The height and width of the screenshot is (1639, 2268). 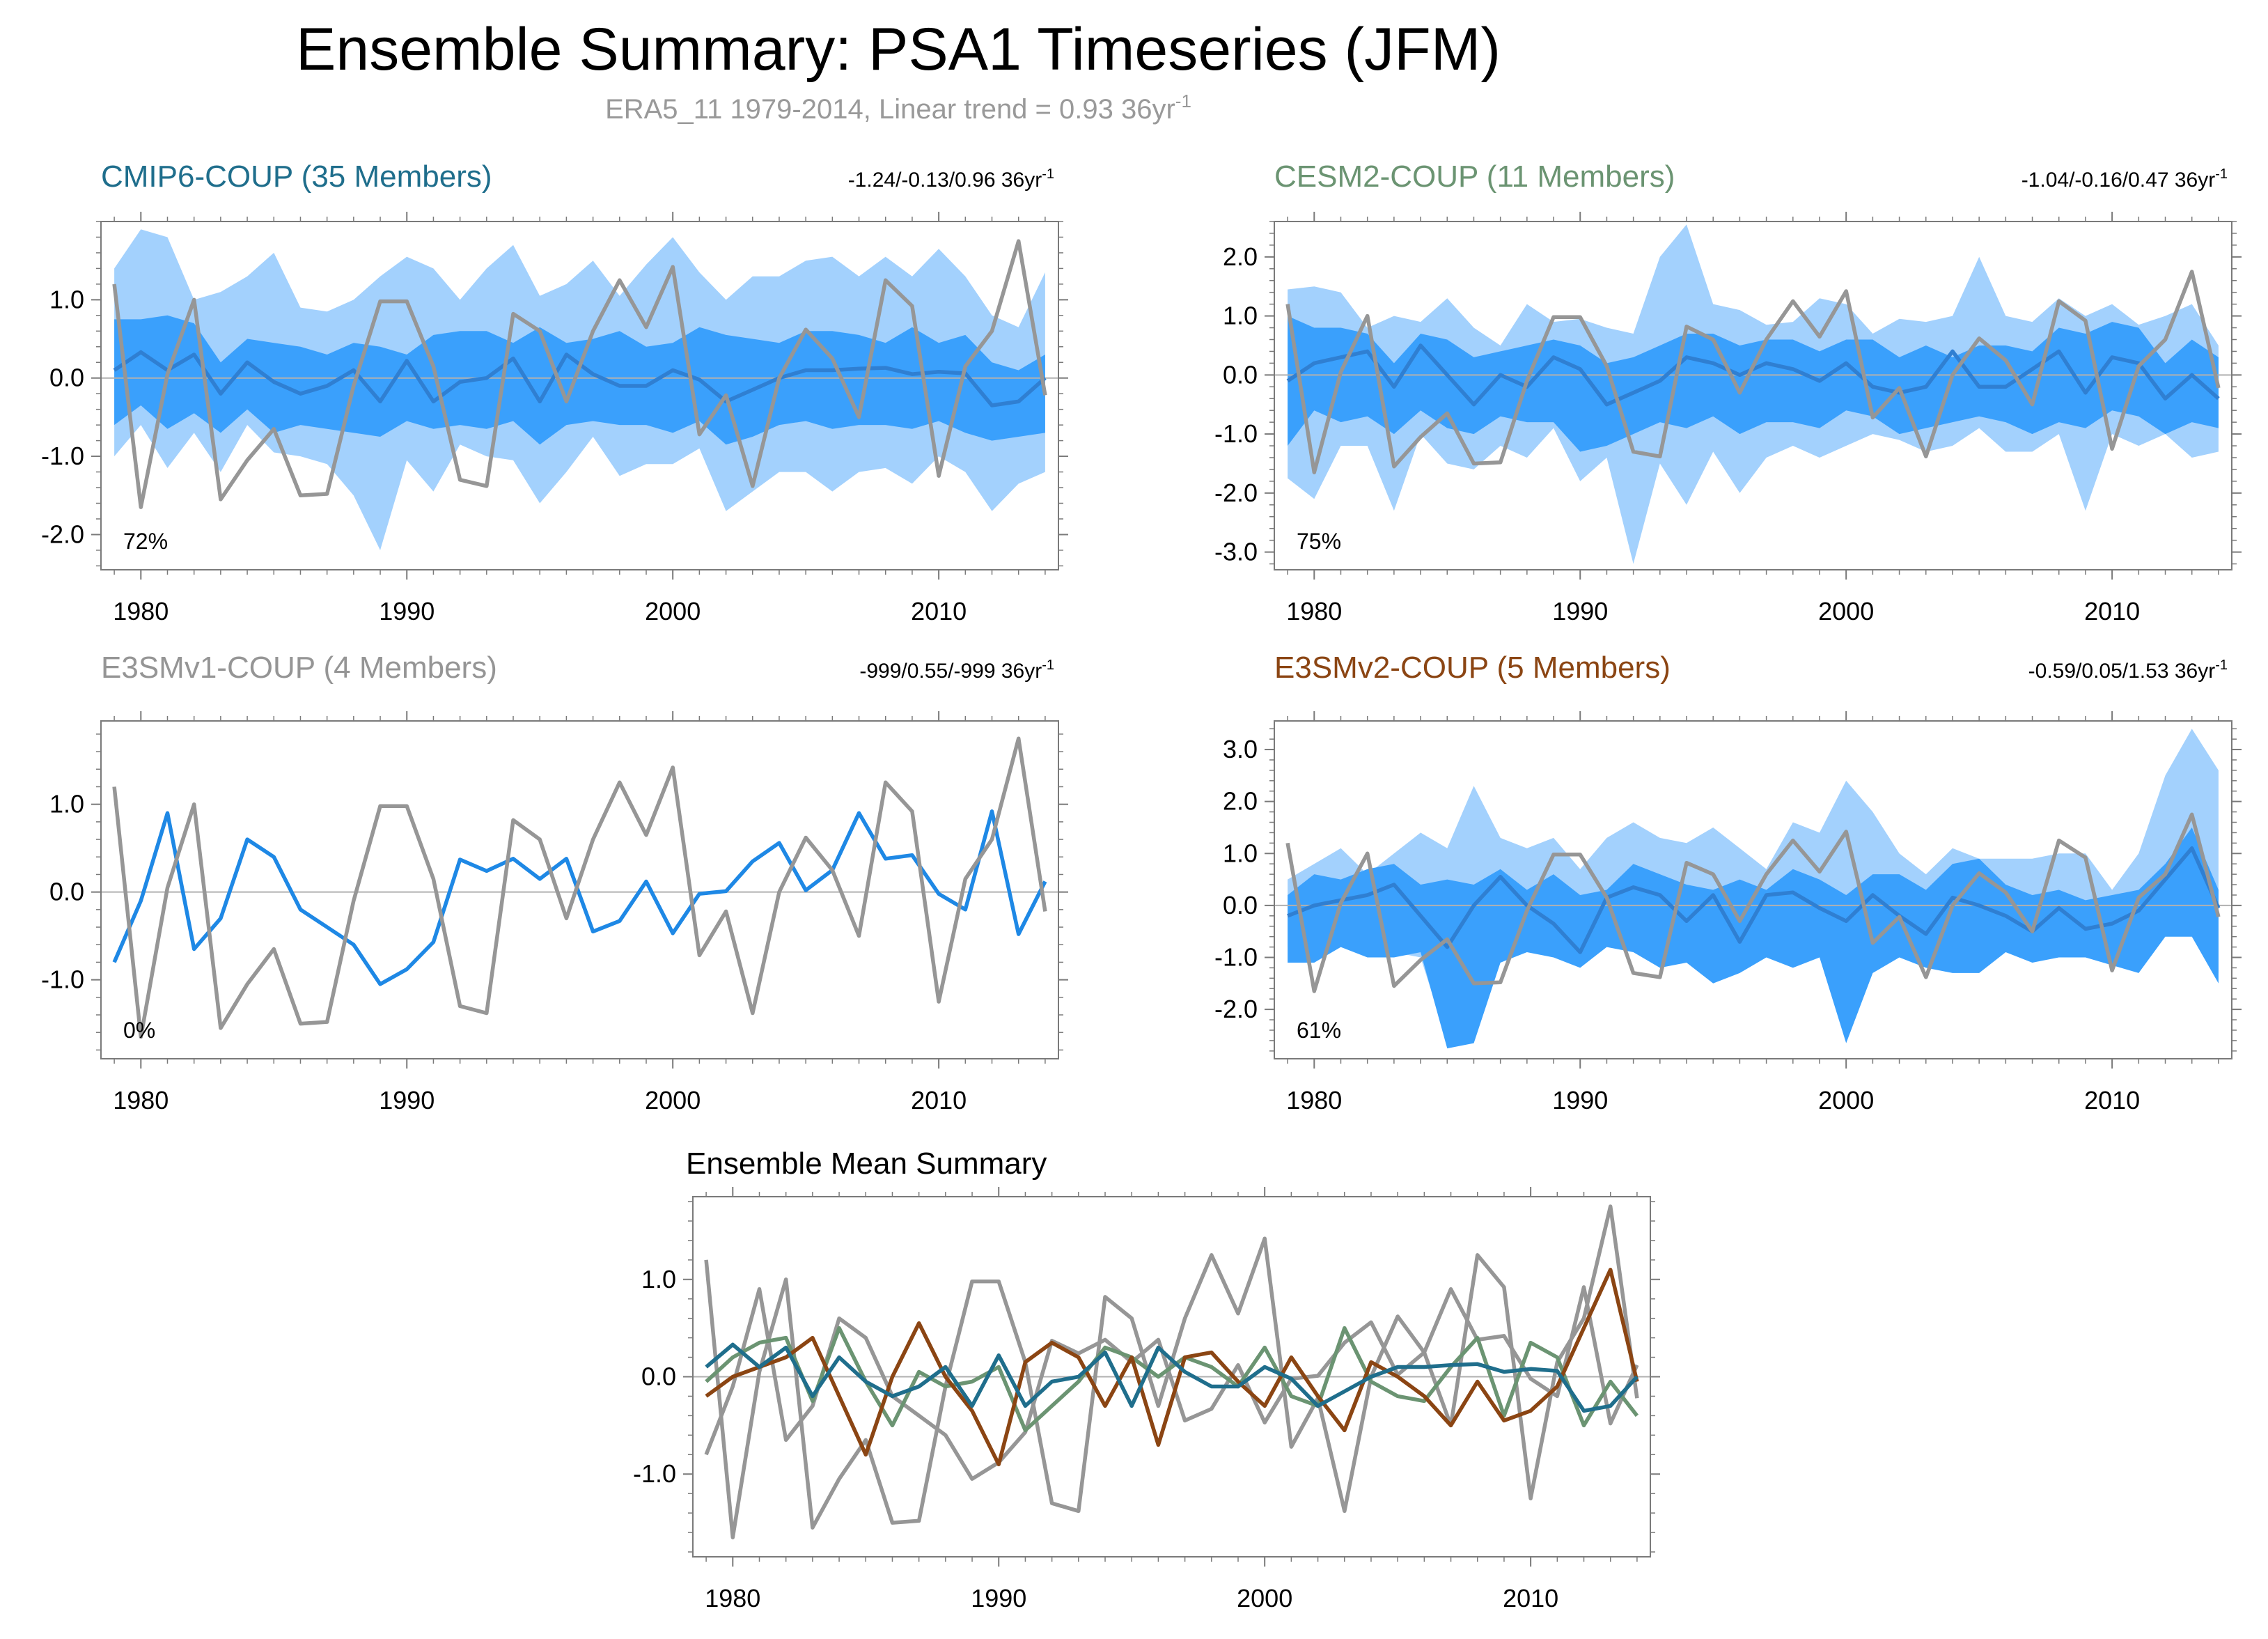 I want to click on trend-label: -999/0.55/-999 36yr-1, so click(x=956, y=670).